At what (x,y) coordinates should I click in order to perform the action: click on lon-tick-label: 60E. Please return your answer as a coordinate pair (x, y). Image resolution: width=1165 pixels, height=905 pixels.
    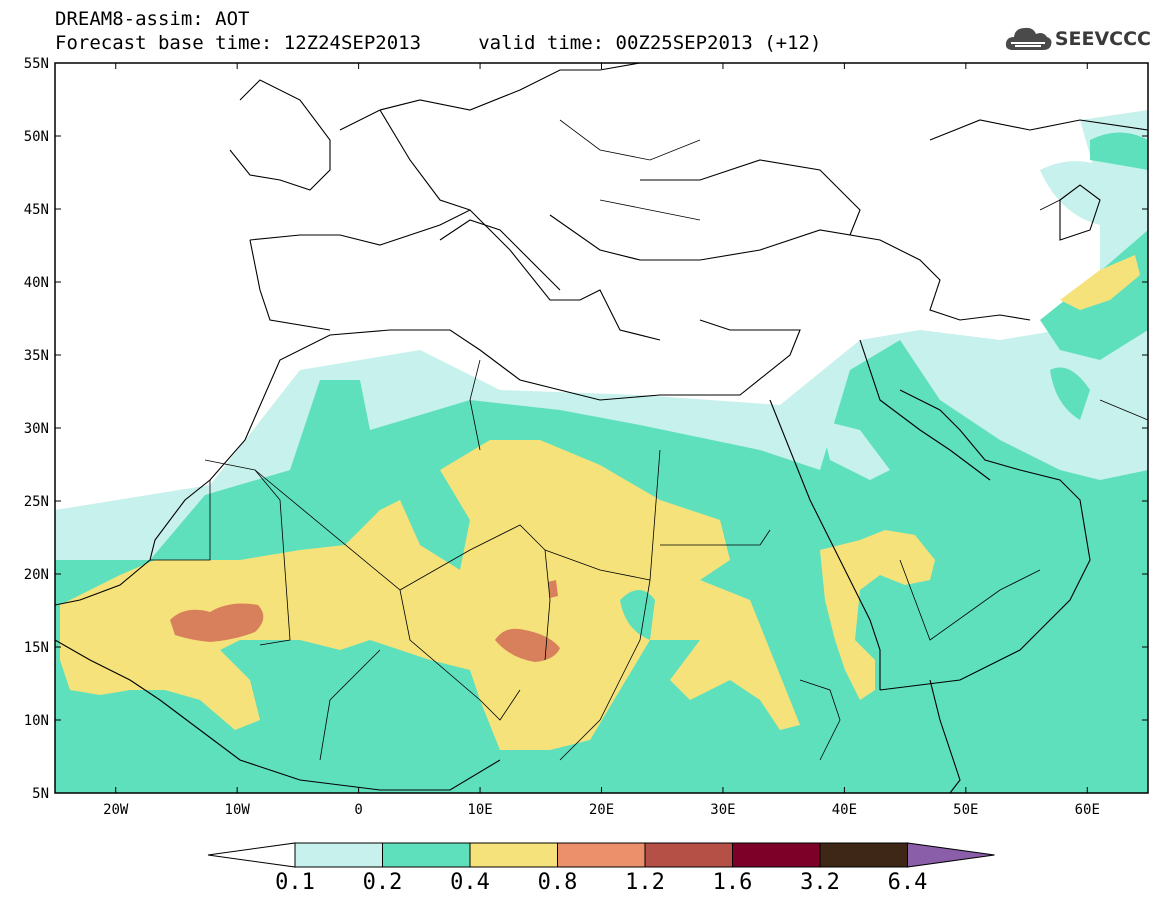
    Looking at the image, I should click on (1087, 810).